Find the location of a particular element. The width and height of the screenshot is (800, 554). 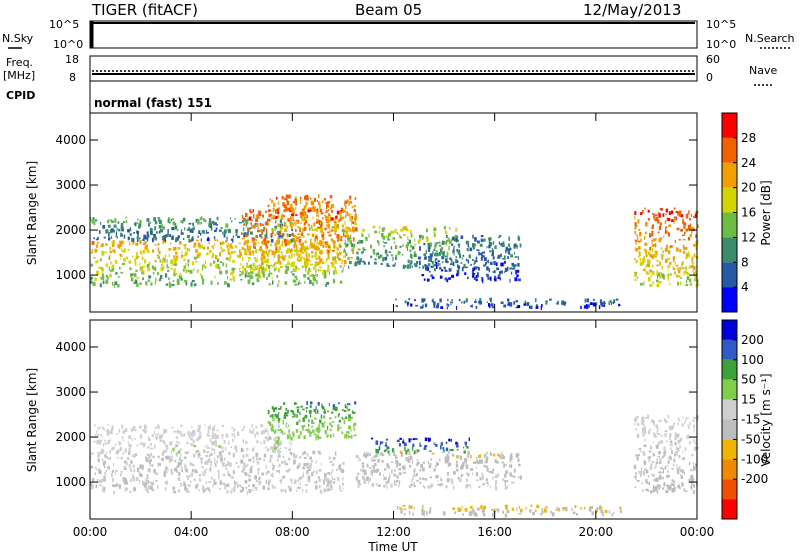

time-tick-label: 16:00 is located at coordinates (494, 532).